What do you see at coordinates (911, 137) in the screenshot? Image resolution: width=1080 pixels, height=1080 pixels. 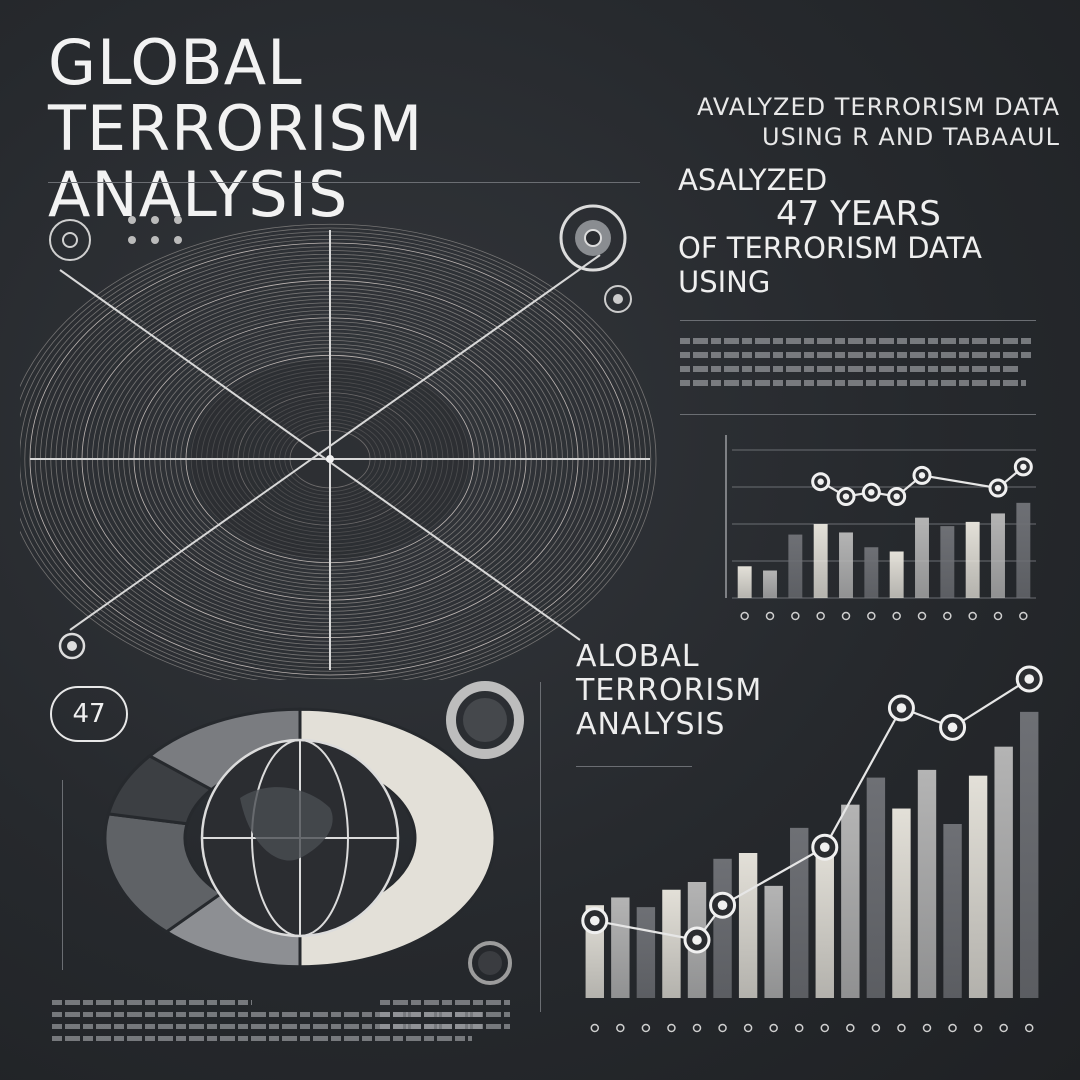 I see `subtitle-line-2: USING R AND TABAAUL` at bounding box center [911, 137].